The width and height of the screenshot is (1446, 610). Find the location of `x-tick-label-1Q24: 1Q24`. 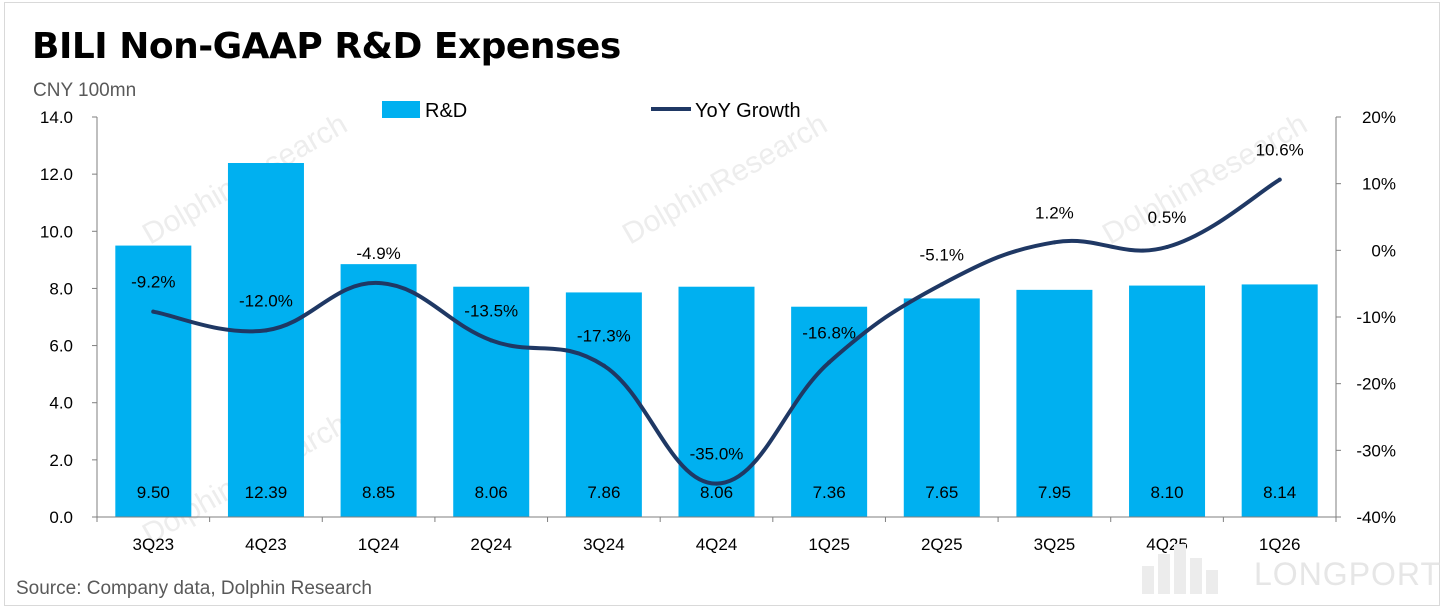

x-tick-label-1Q24: 1Q24 is located at coordinates (379, 544).